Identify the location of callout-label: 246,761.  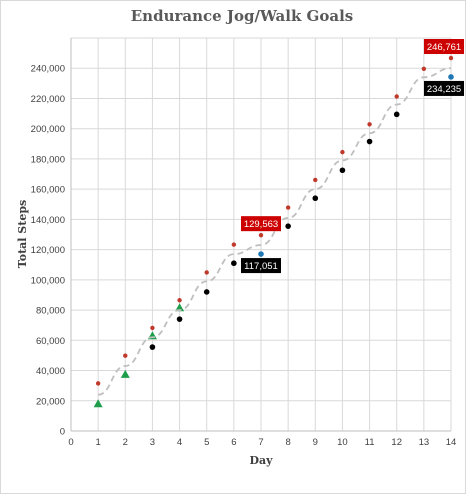
(444, 47).